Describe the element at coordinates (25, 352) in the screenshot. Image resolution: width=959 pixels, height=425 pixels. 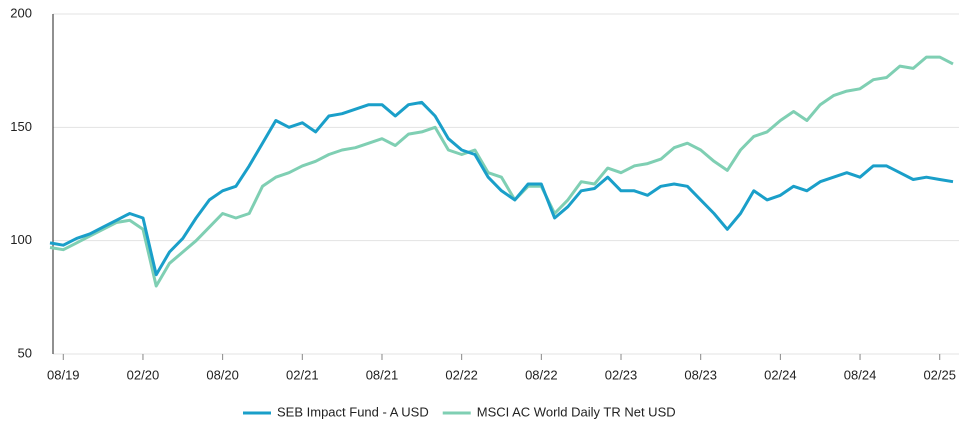
I see `y-tick-label: 50` at that location.